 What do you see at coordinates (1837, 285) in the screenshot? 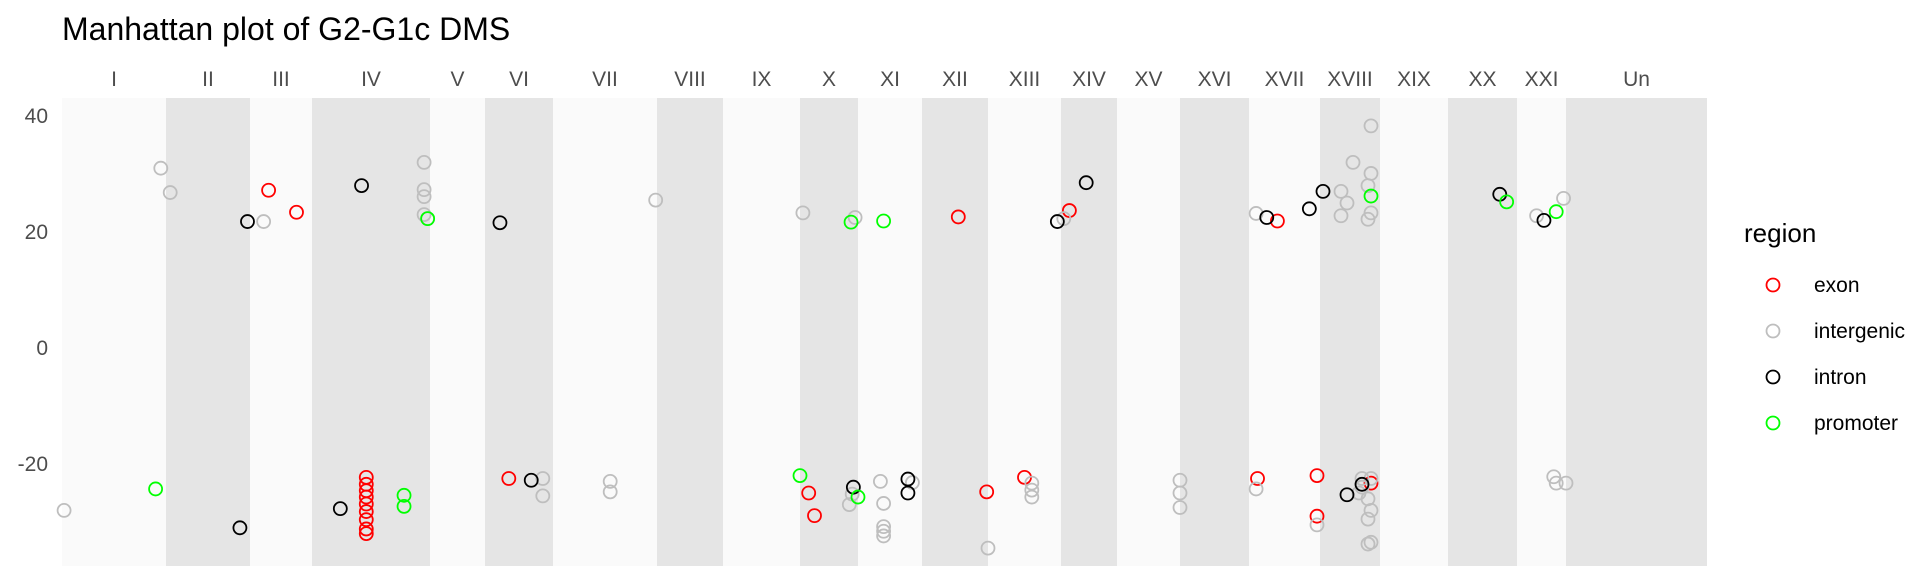
I see `legend-label-exon: exon` at bounding box center [1837, 285].